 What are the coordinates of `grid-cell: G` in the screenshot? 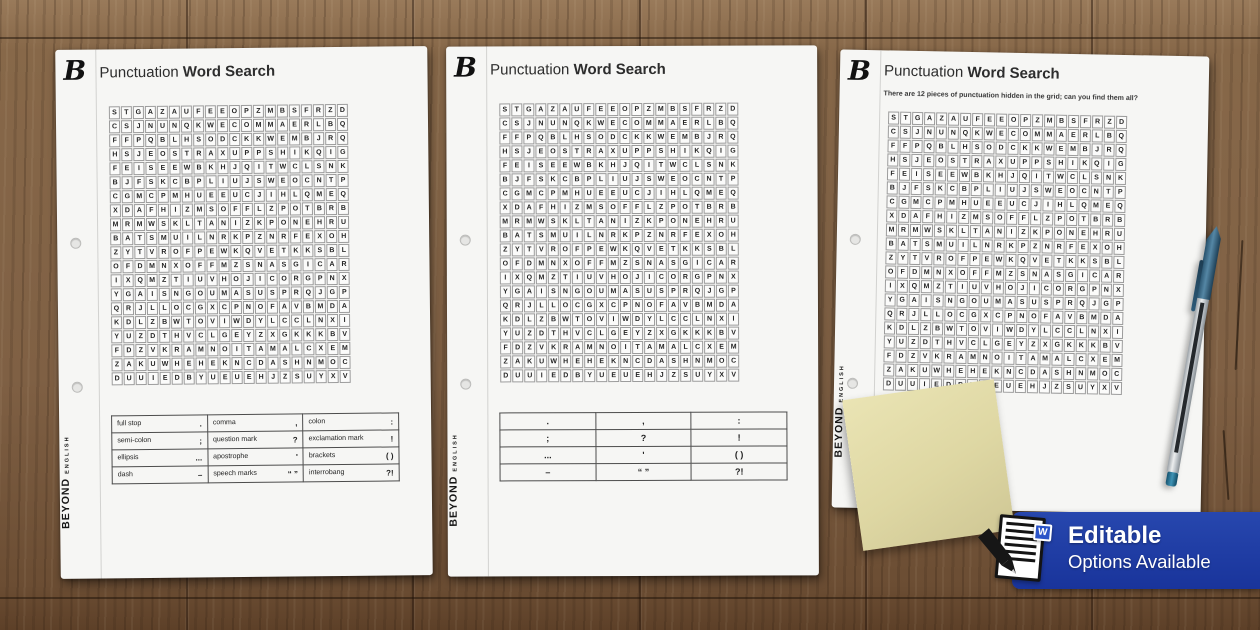 It's located at (128, 295).